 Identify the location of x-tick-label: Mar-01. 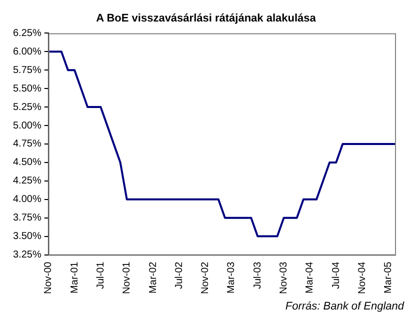
(74, 277).